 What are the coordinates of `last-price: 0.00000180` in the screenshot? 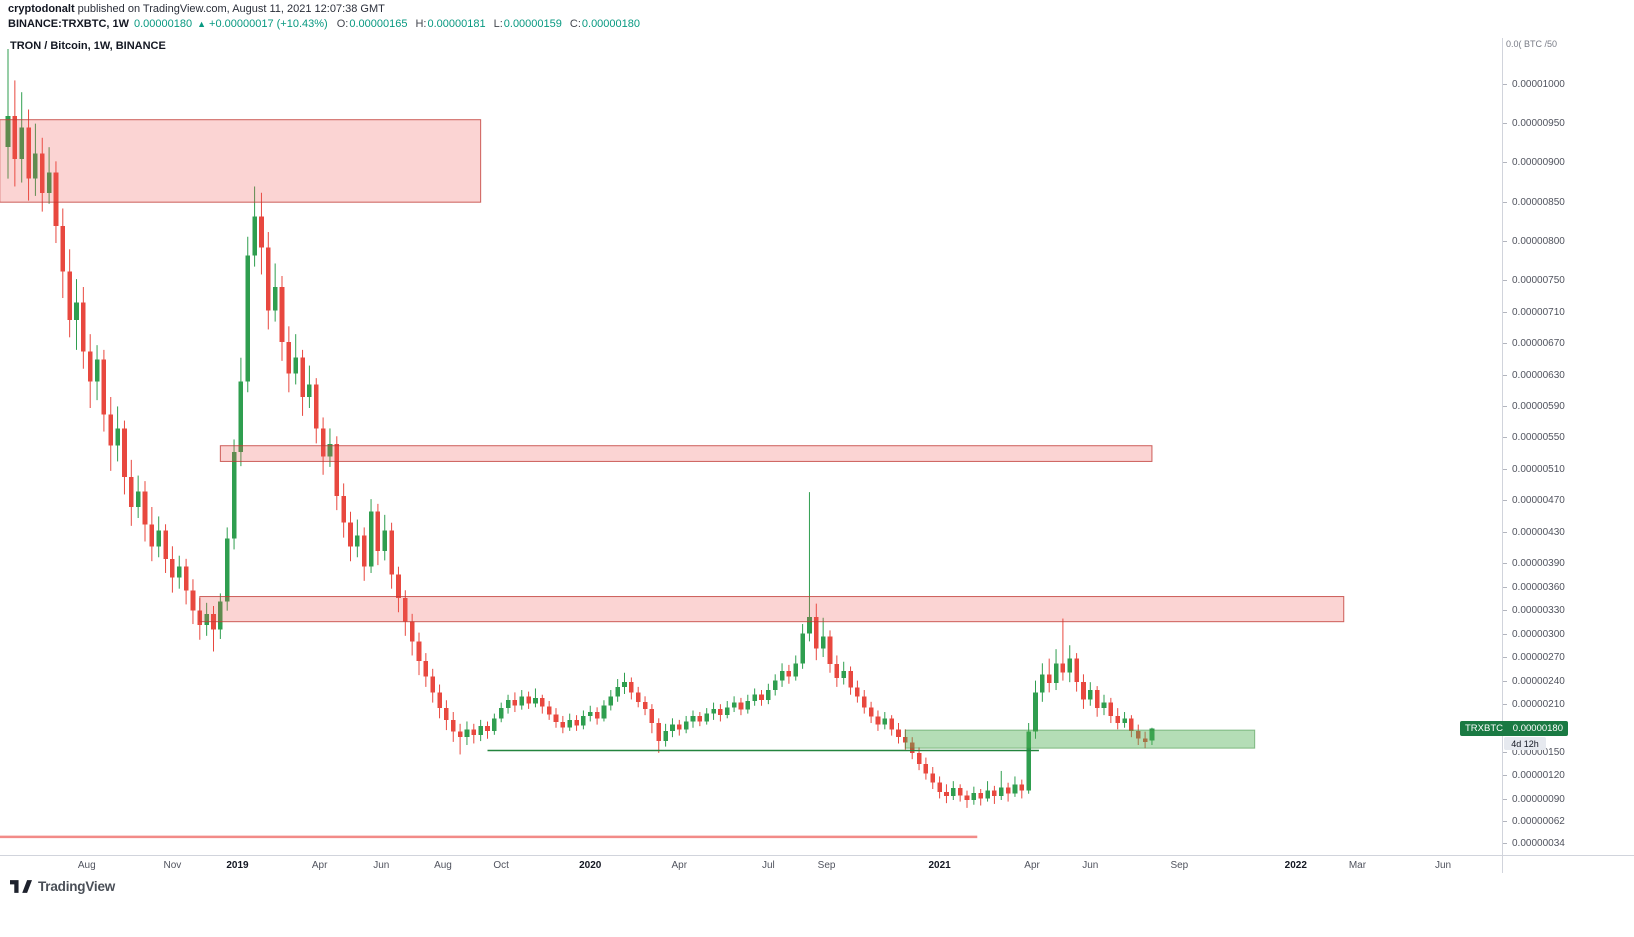 It's located at (163, 24).